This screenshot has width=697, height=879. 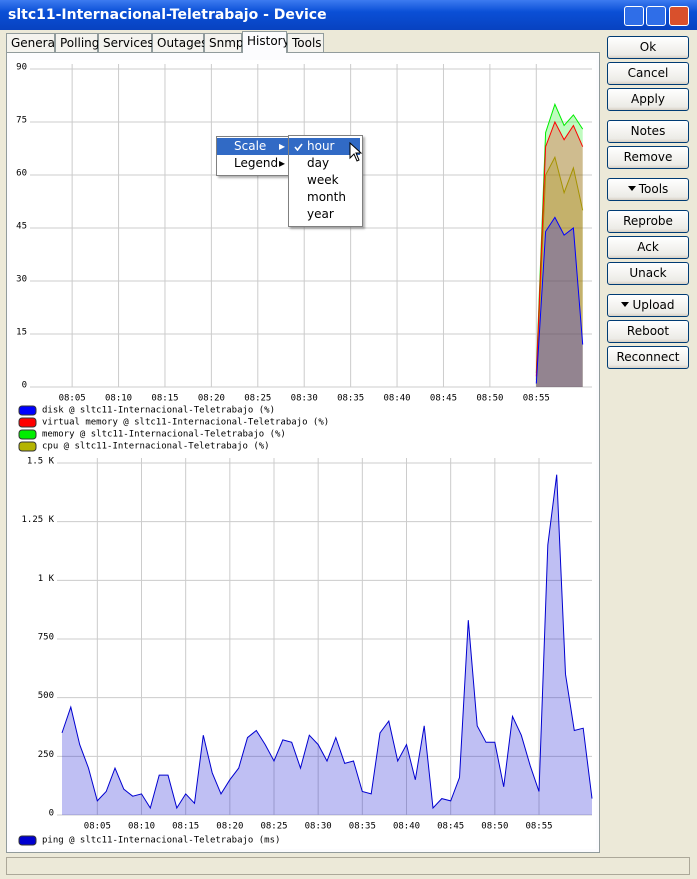 What do you see at coordinates (224, 42) in the screenshot?
I see `tab: Snmp` at bounding box center [224, 42].